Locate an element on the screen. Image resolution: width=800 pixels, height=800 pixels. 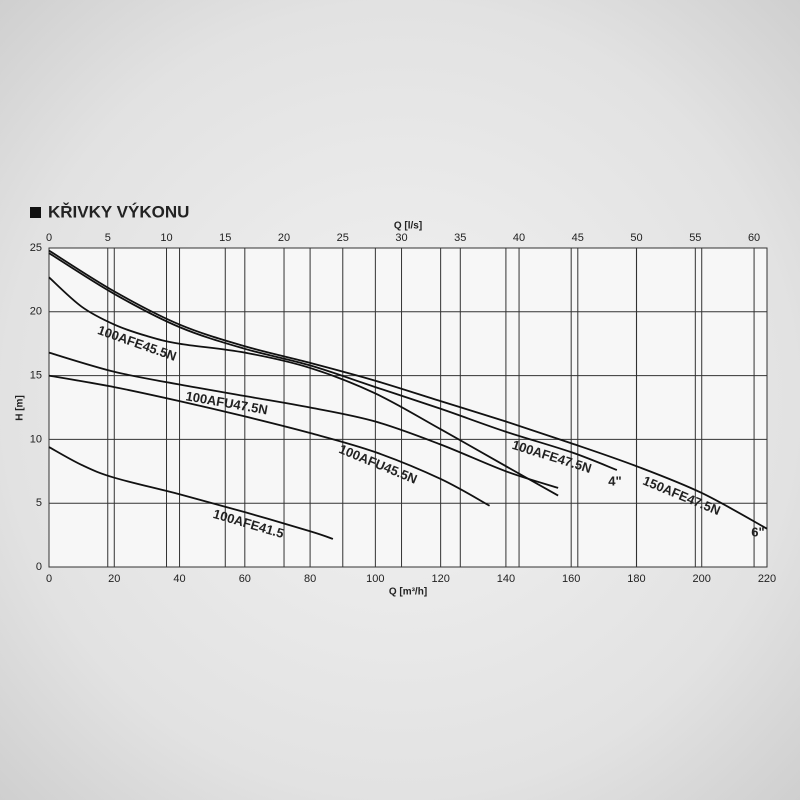
x-tick-label: 60 is located at coordinates (245, 579).